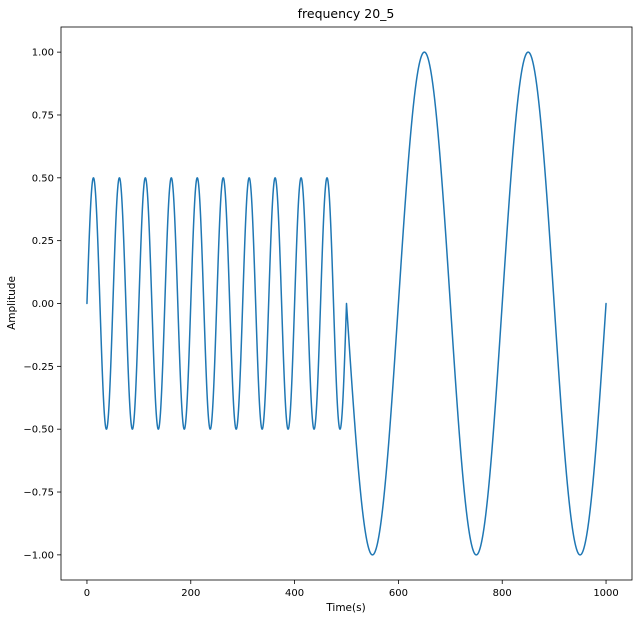 Image resolution: width=640 pixels, height=623 pixels. Describe the element at coordinates (398, 593) in the screenshot. I see `x-tick-label: 600` at that location.